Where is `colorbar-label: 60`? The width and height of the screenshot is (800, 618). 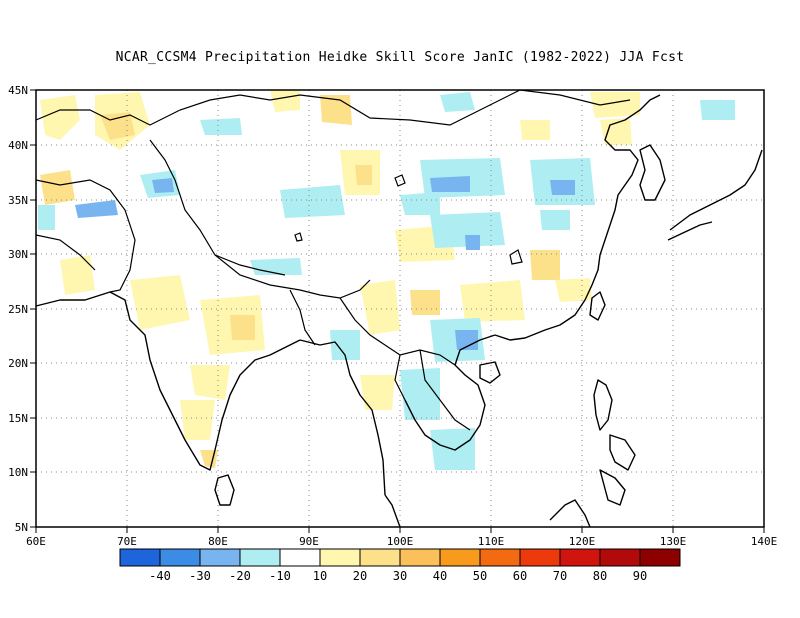 colorbar-label: 60 is located at coordinates (520, 576).